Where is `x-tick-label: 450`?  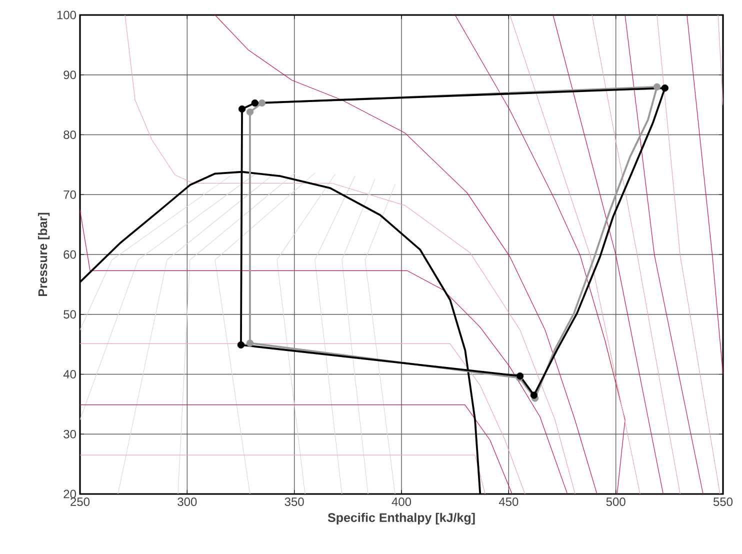 x-tick-label: 450 is located at coordinates (508, 502).